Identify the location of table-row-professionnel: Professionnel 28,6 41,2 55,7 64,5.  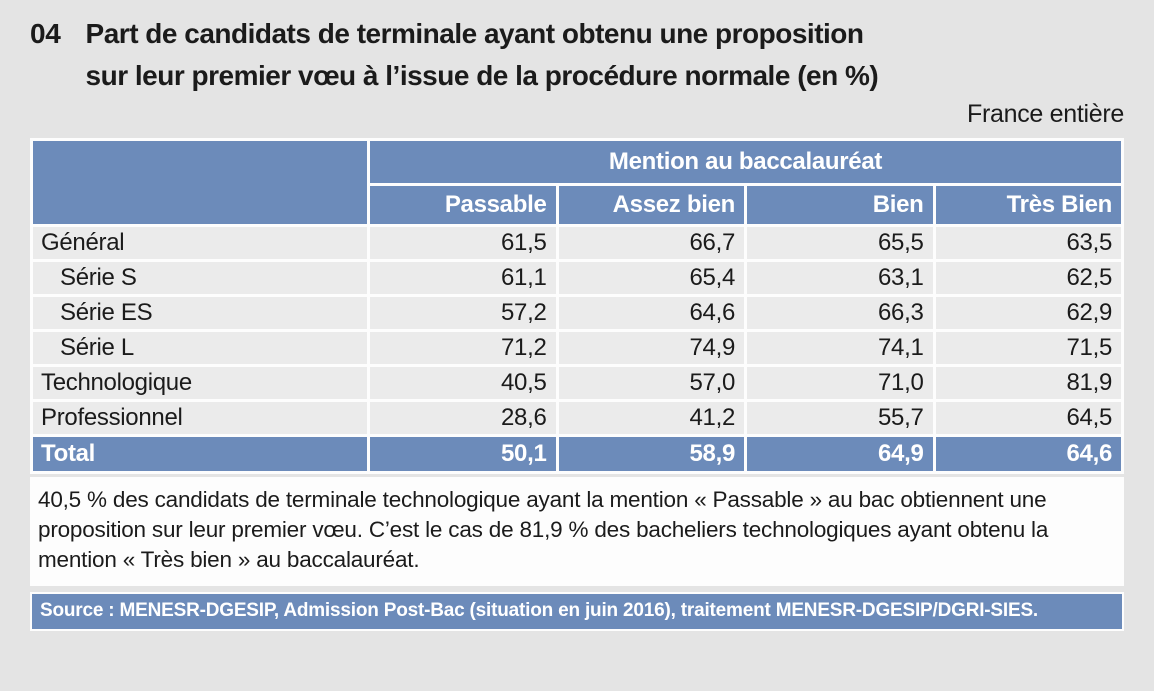
(577, 418).